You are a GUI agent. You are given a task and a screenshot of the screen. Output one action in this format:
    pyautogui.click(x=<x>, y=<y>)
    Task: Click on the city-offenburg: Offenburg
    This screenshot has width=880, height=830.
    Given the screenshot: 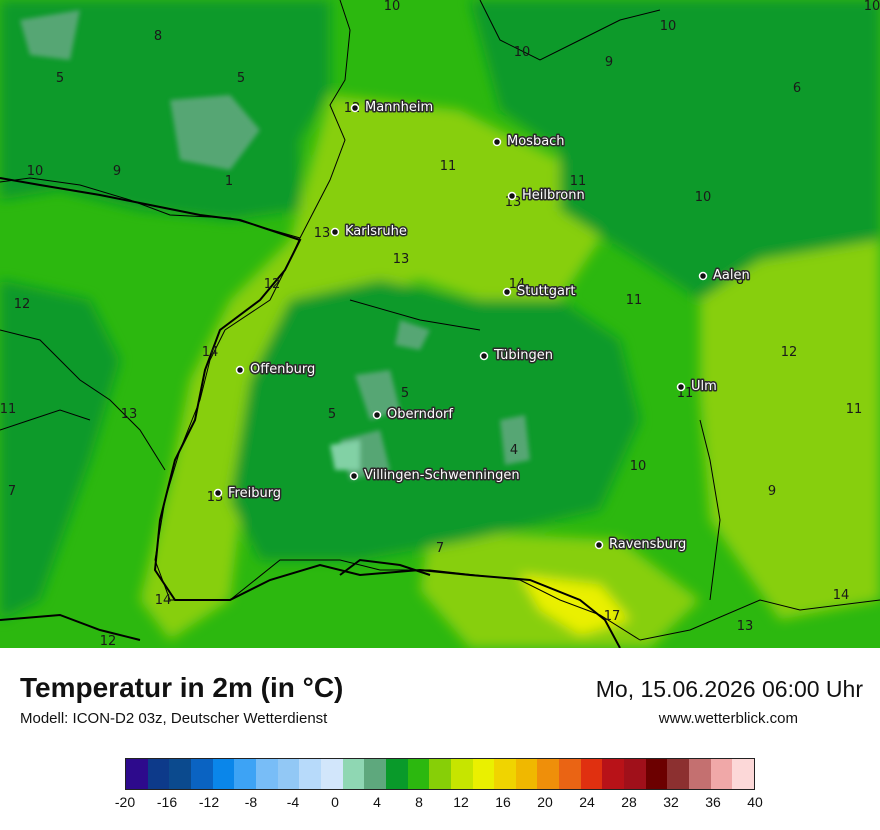 What is the action you would take?
    pyautogui.click(x=276, y=370)
    